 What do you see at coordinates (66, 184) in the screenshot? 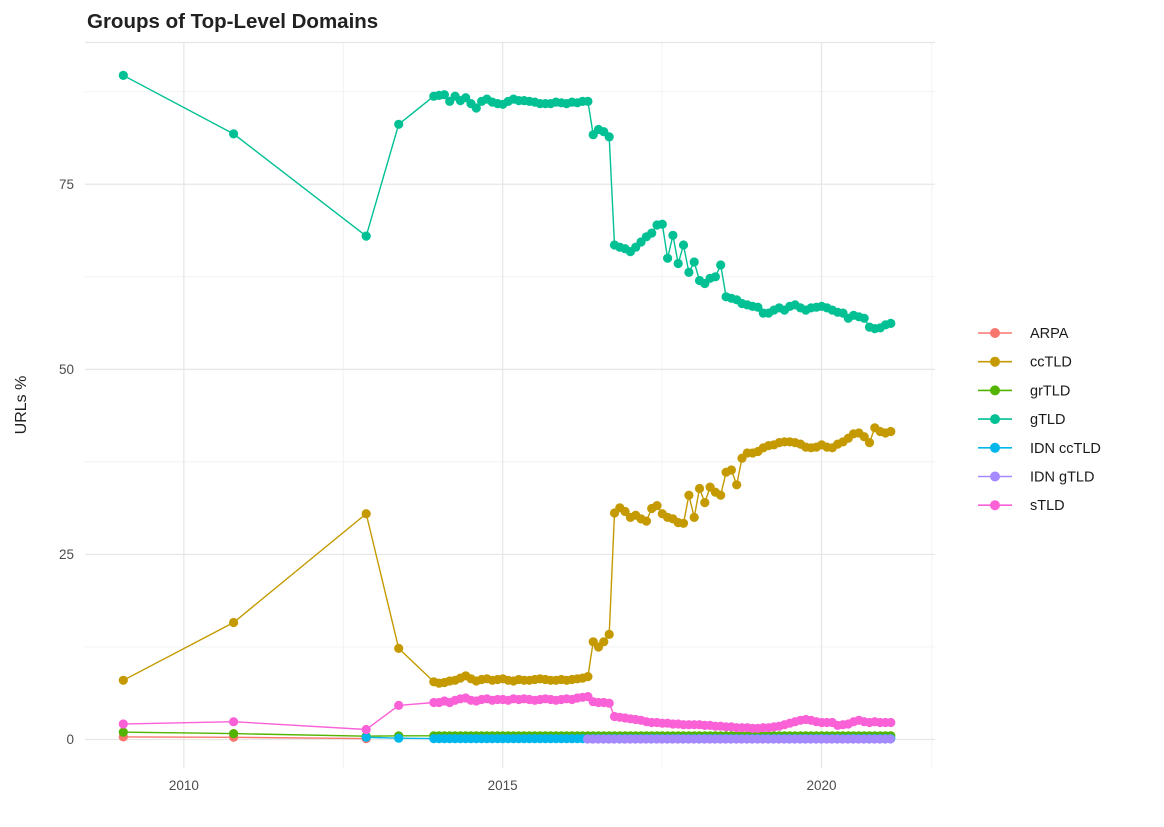
I see `y-tick-label: 75` at bounding box center [66, 184].